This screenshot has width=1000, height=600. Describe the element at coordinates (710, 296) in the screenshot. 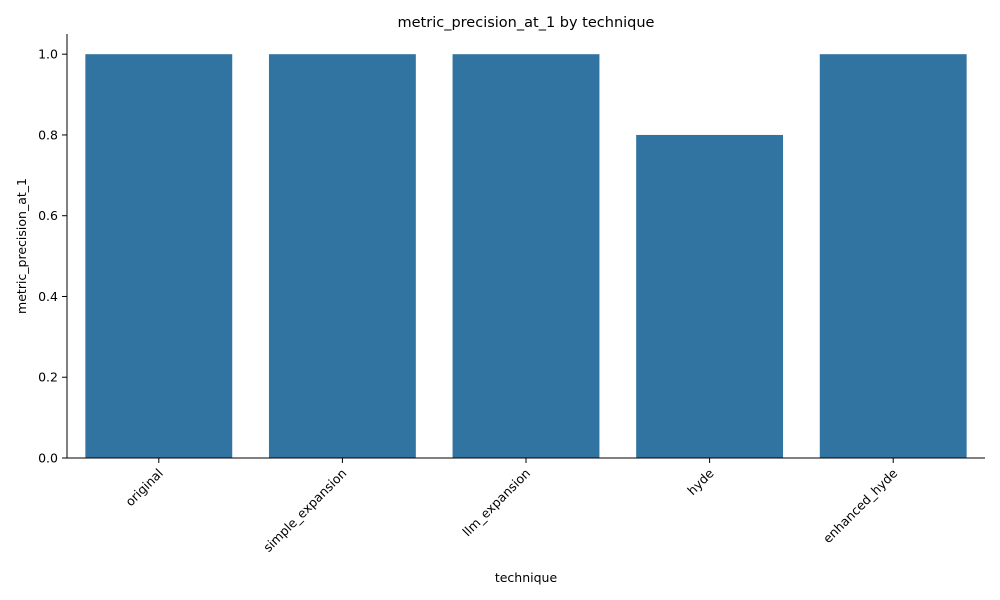

I see `bar-hyde` at that location.